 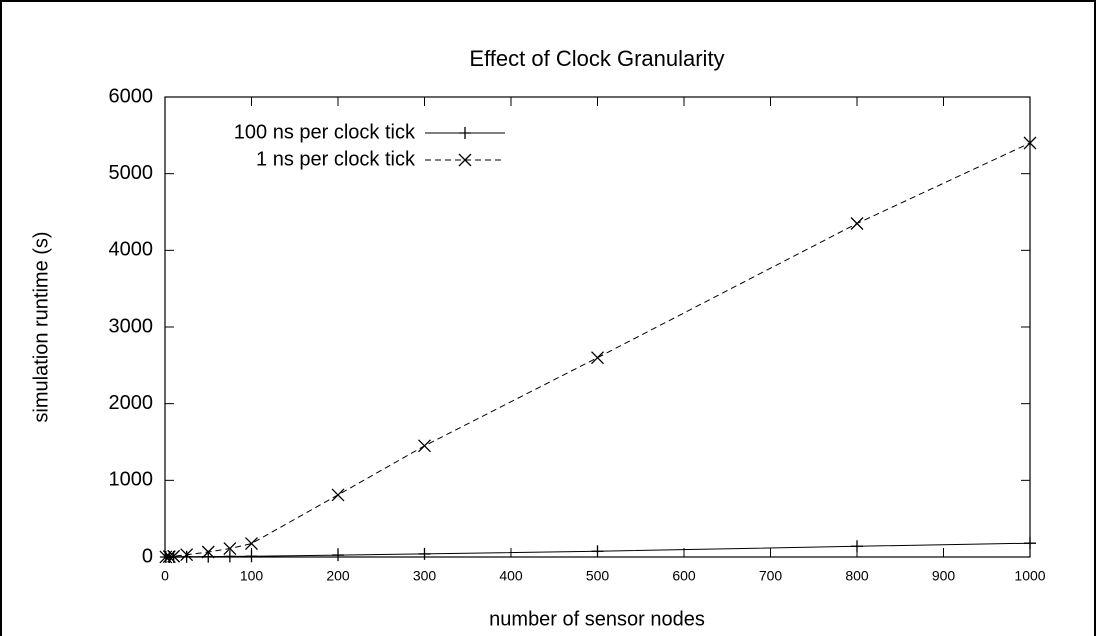 What do you see at coordinates (598, 576) in the screenshot?
I see `x-tick-label: 500` at bounding box center [598, 576].